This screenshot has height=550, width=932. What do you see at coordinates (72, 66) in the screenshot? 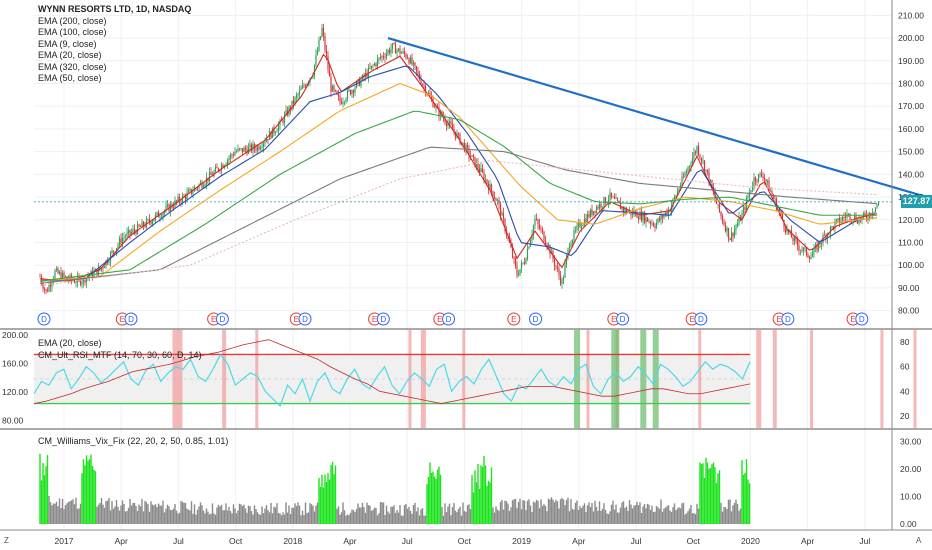
I see `legend-ema-320: EMA (320, close)` at bounding box center [72, 66].